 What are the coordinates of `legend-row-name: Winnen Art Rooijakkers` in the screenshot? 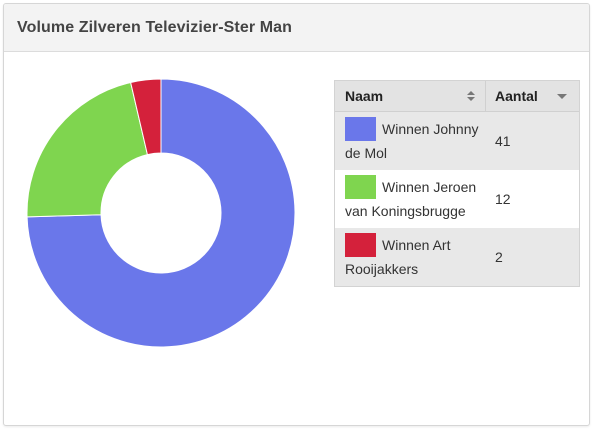 It's located at (410, 257).